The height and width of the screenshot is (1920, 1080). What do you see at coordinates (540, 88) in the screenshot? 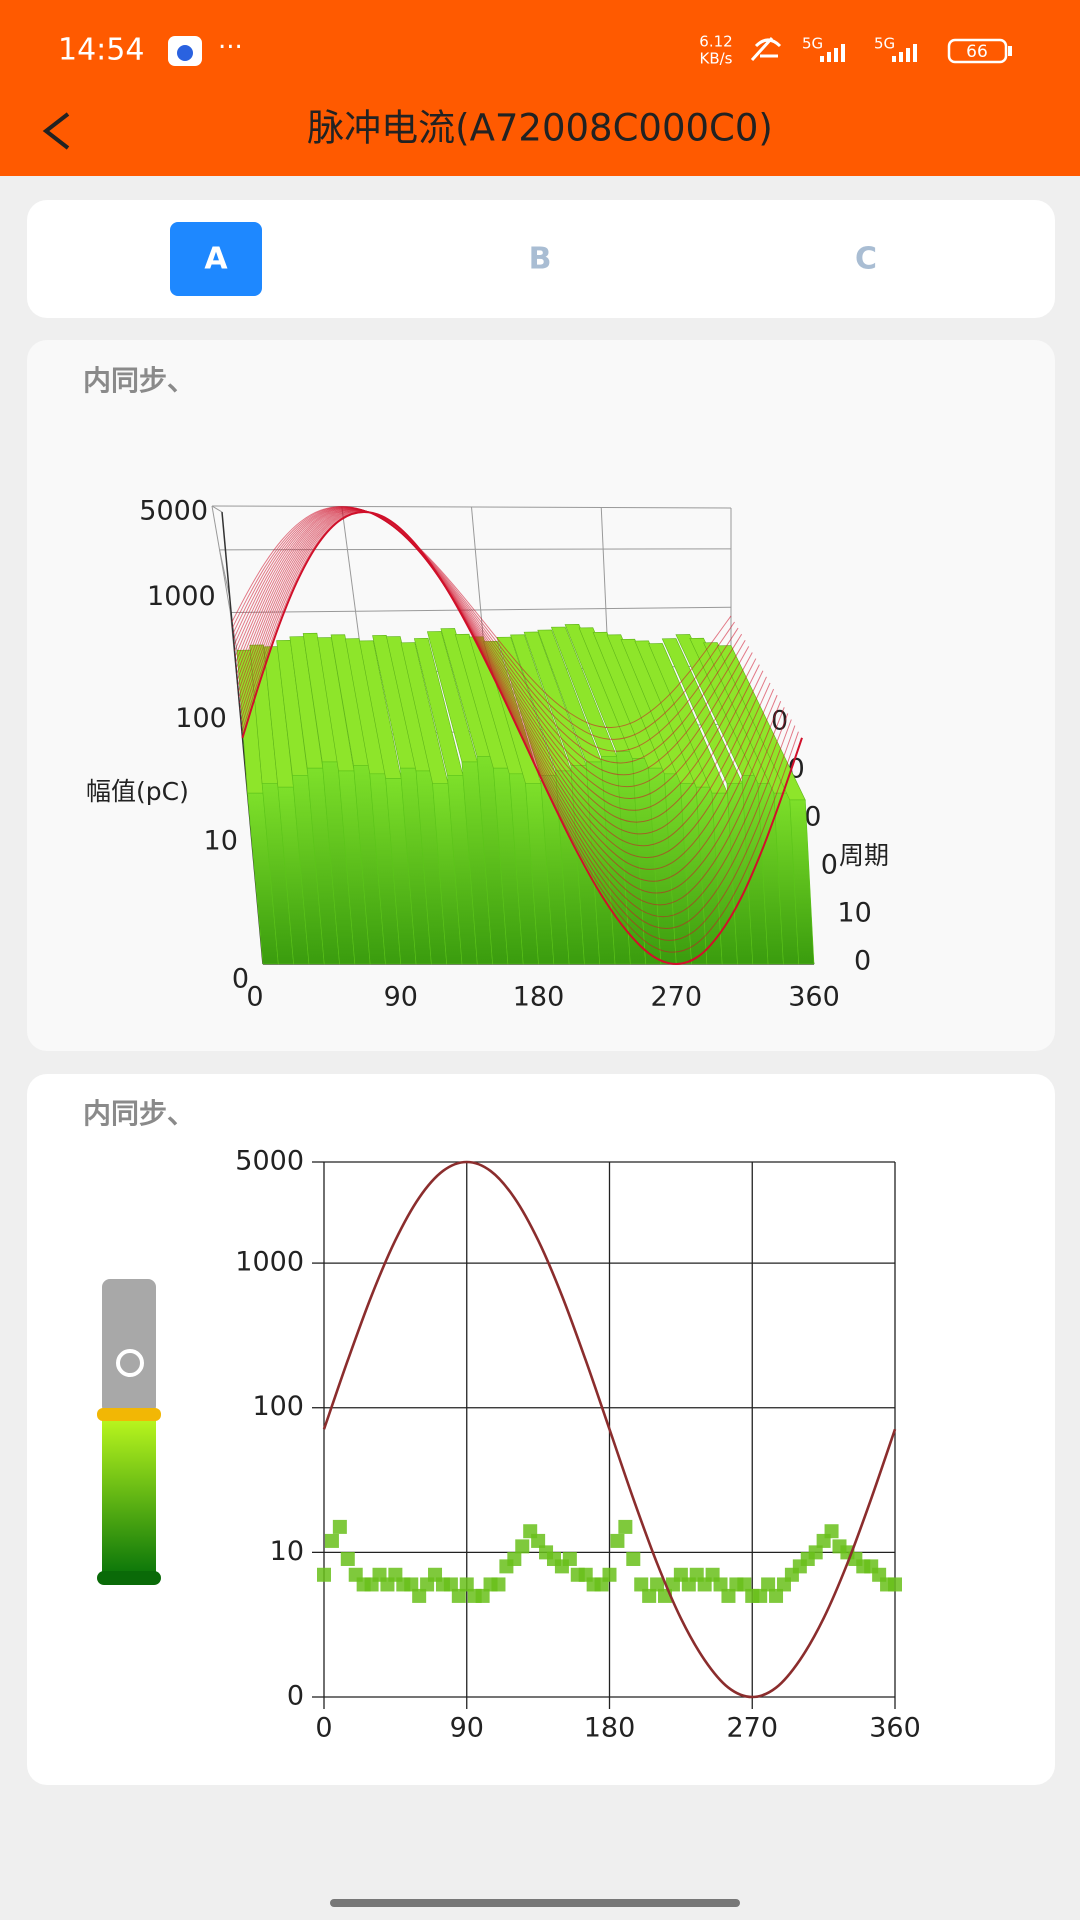
I see `app-bar` at bounding box center [540, 88].